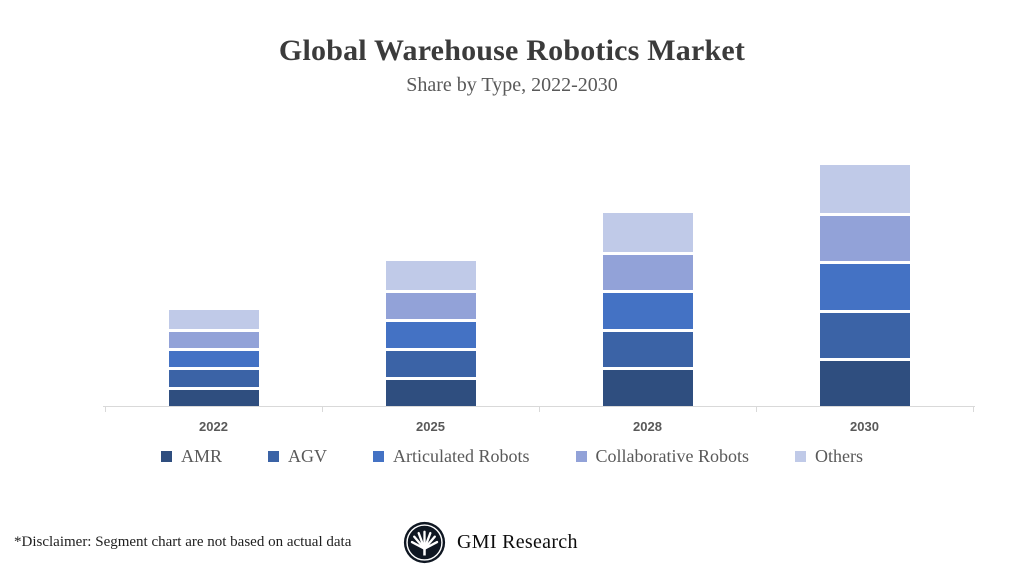 Image resolution: width=1024 pixels, height=576 pixels. I want to click on bar-segment-collaborative-robots-2030, so click(864, 237).